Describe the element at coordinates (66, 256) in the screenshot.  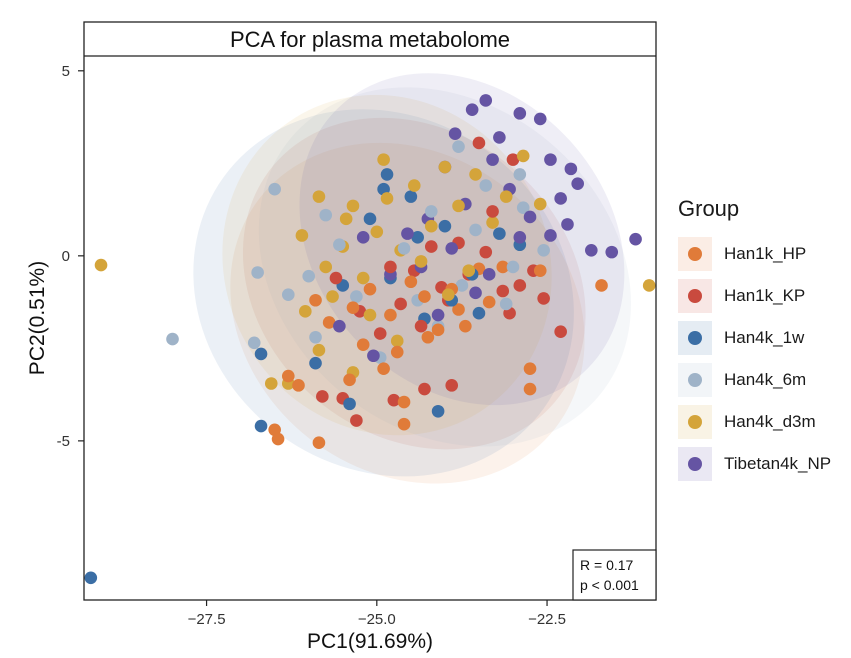
I see `y-tick-label: 0` at that location.